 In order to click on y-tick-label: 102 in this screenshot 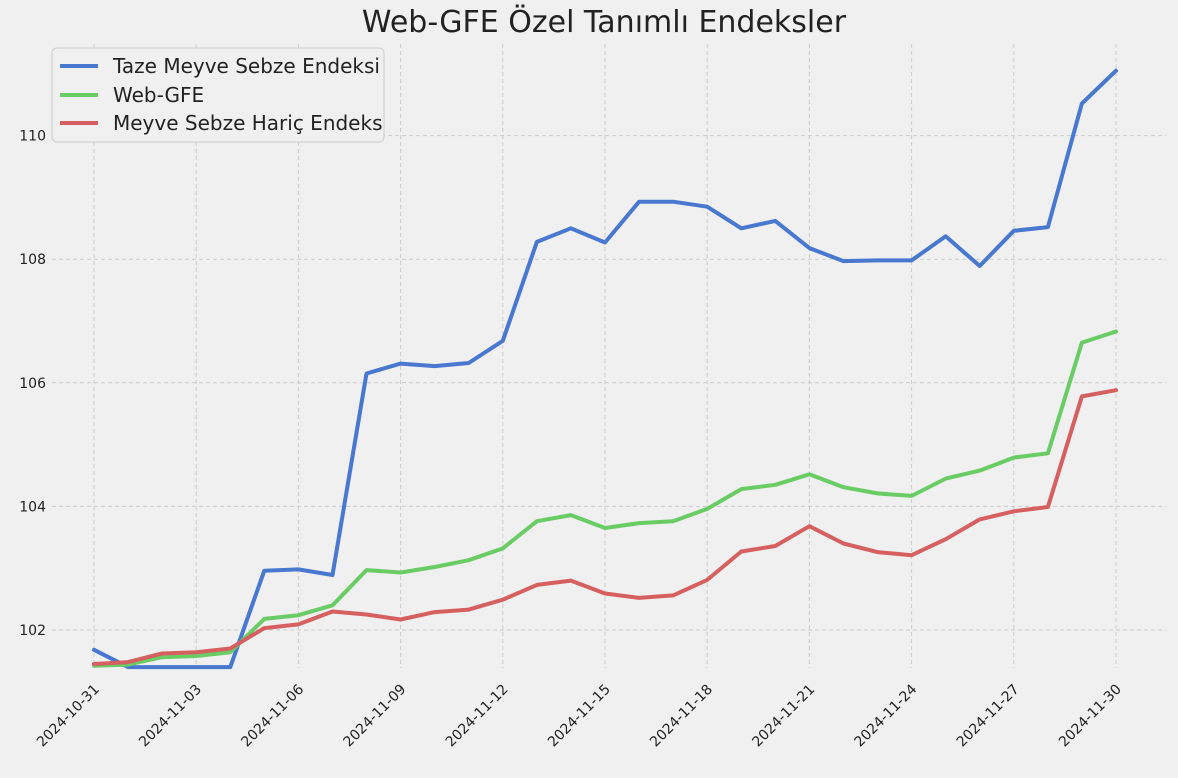, I will do `click(32, 631)`.